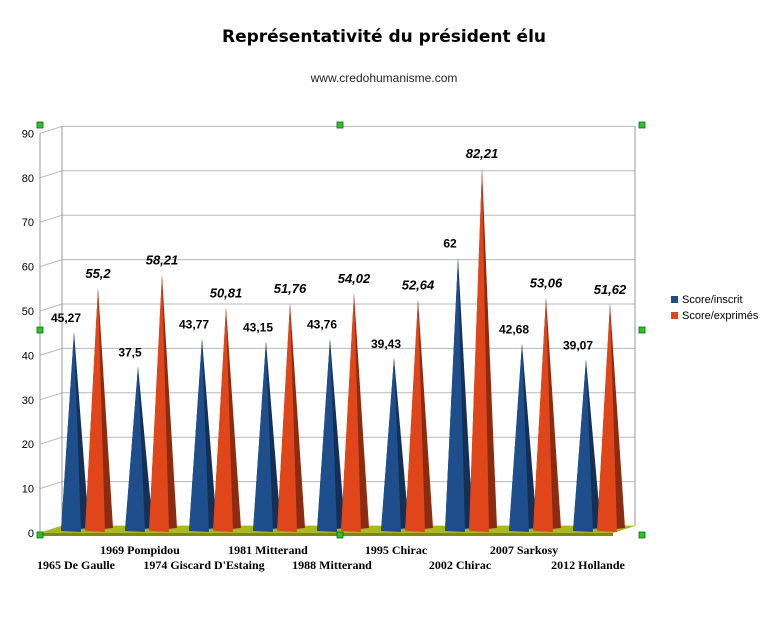 This screenshot has height=621, width=768. Describe the element at coordinates (28, 356) in the screenshot. I see `y-tick-label: 40` at that location.